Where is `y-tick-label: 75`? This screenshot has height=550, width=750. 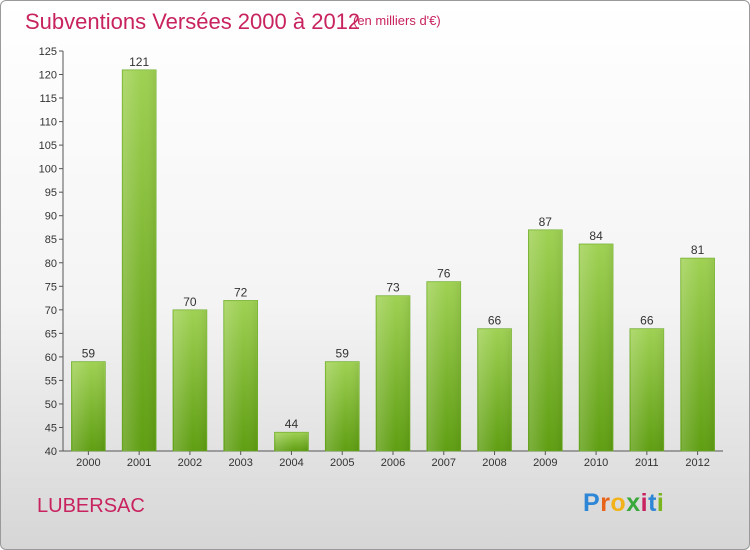
y-tick-label: 75 is located at coordinates (51, 287).